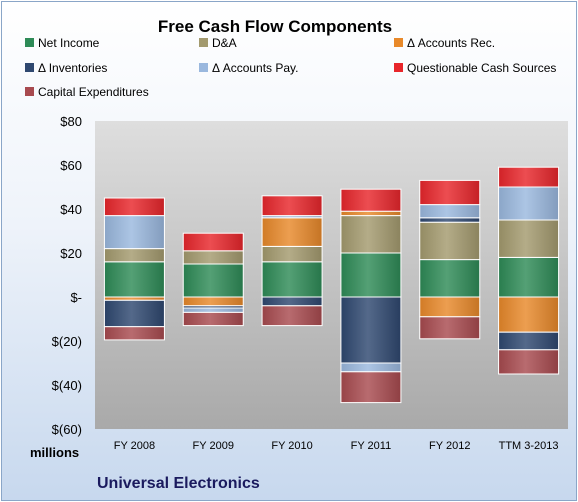 Image resolution: width=578 pixels, height=502 pixels. What do you see at coordinates (213, 446) in the screenshot?
I see `x-category-label: FY 2009` at bounding box center [213, 446].